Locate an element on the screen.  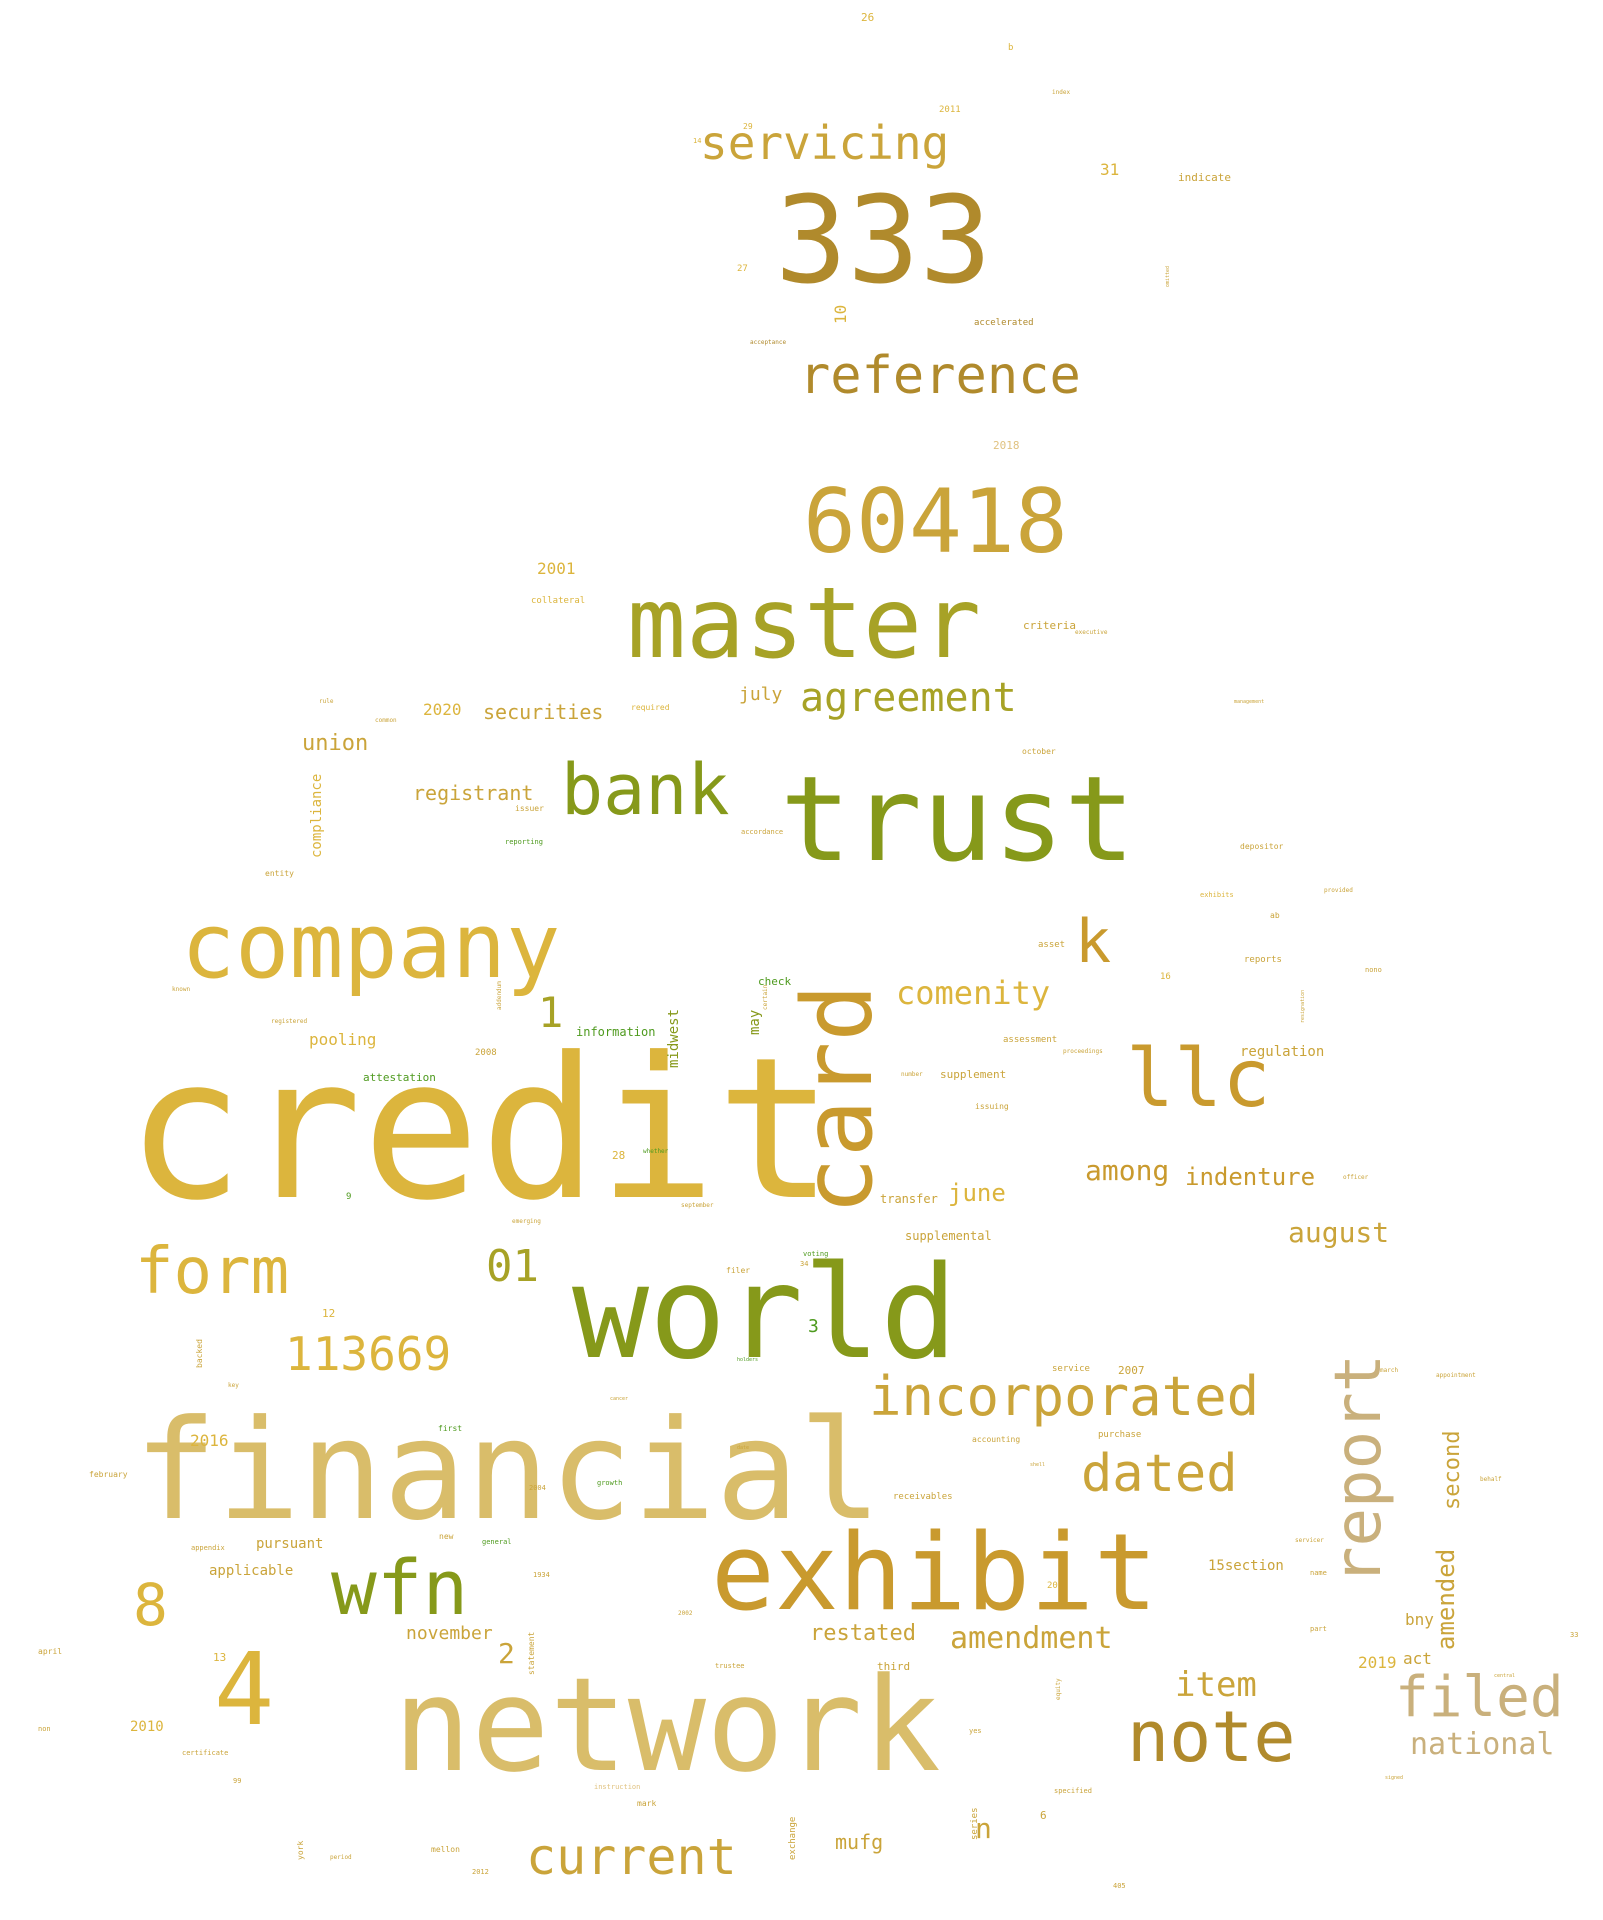
word-2019: 2019 is located at coordinates (1377, 1662).